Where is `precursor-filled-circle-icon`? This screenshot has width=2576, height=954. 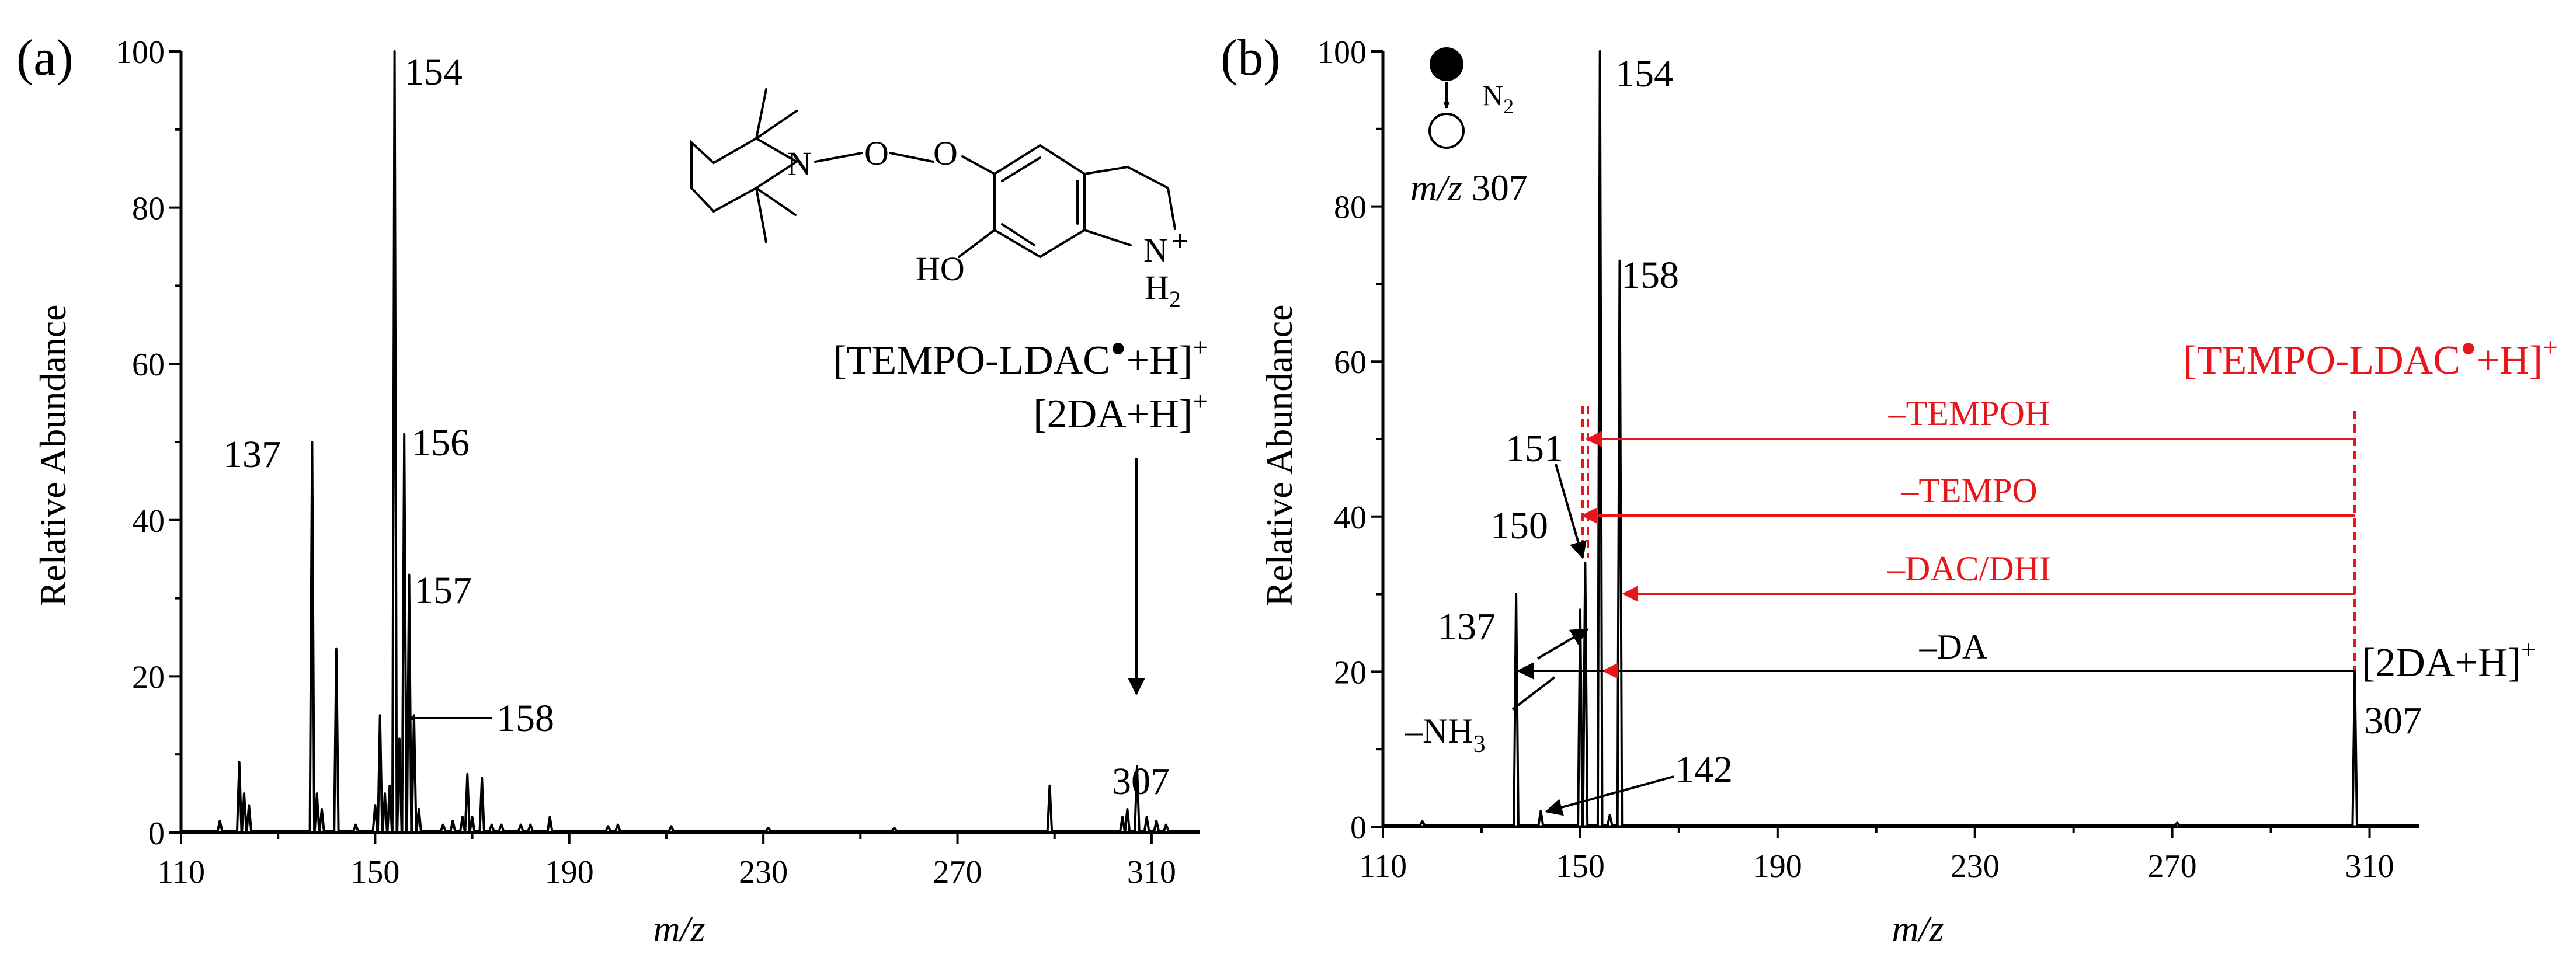
precursor-filled-circle-icon is located at coordinates (1446, 64).